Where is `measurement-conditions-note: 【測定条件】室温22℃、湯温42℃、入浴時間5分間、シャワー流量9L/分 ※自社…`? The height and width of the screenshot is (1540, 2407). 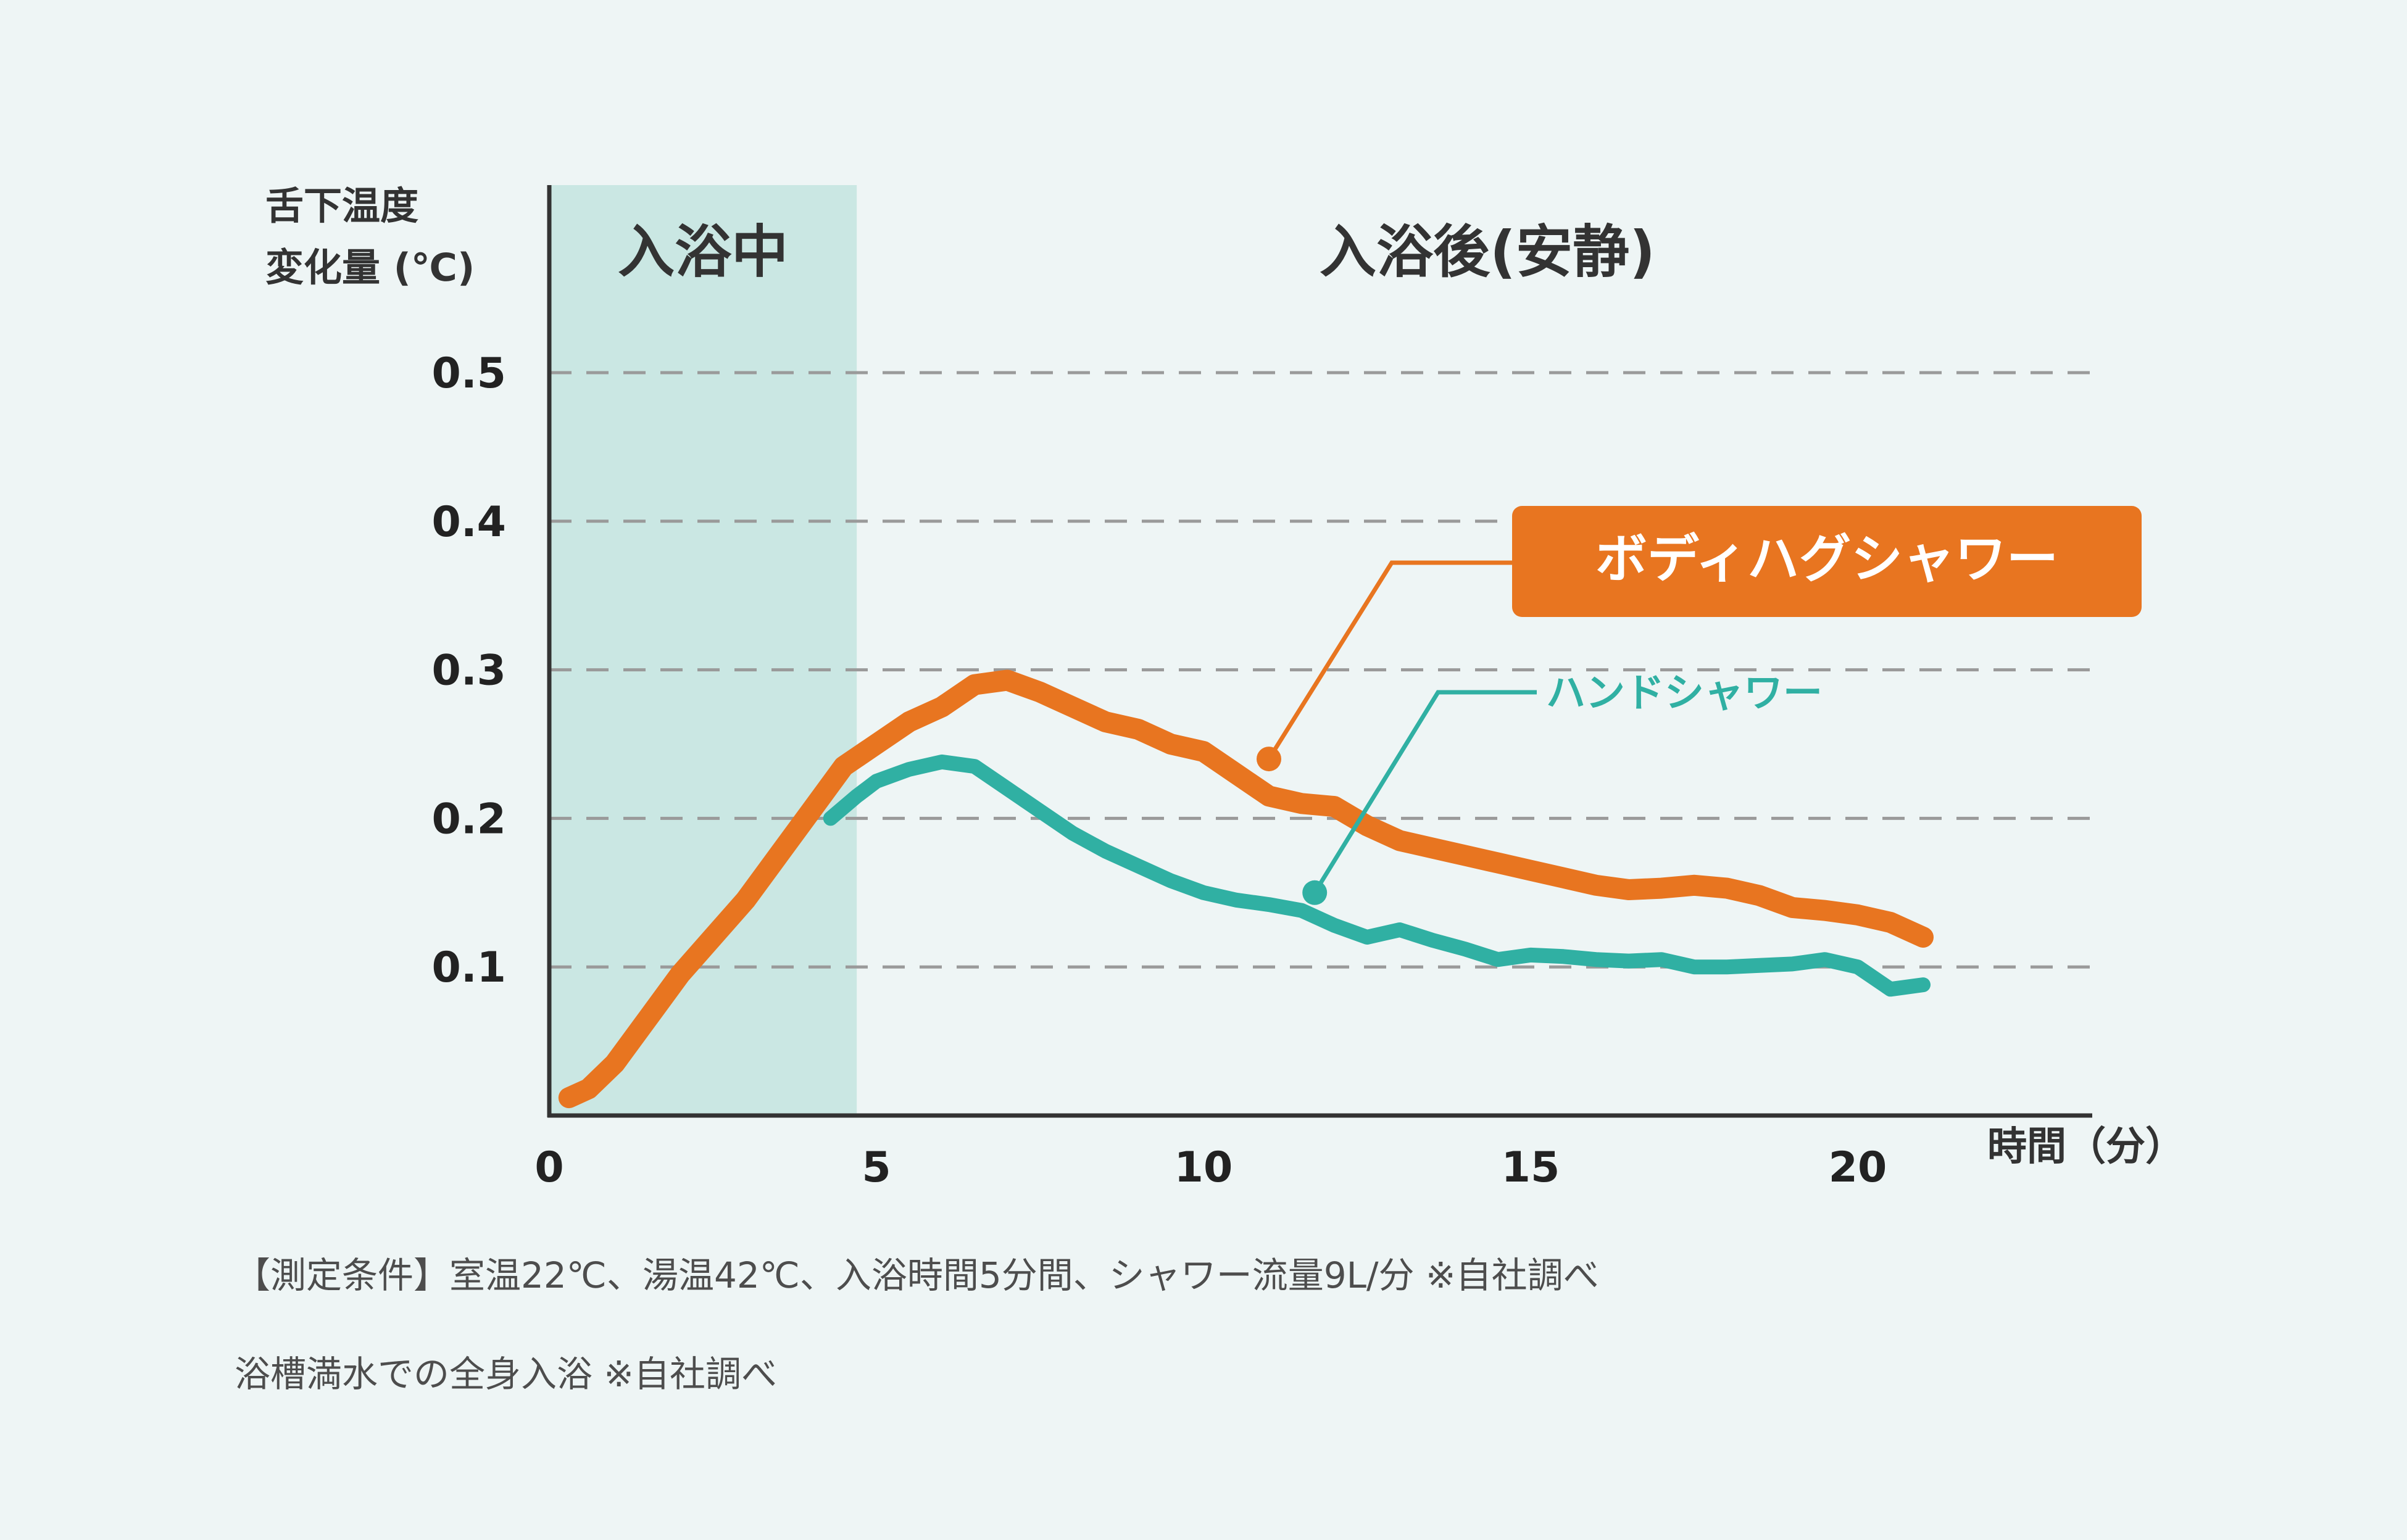 measurement-conditions-note: 【測定条件】室温22℃、湯温42℃、入浴時間5分間、シャワー流量9L/分 ※自社… is located at coordinates (917, 1275).